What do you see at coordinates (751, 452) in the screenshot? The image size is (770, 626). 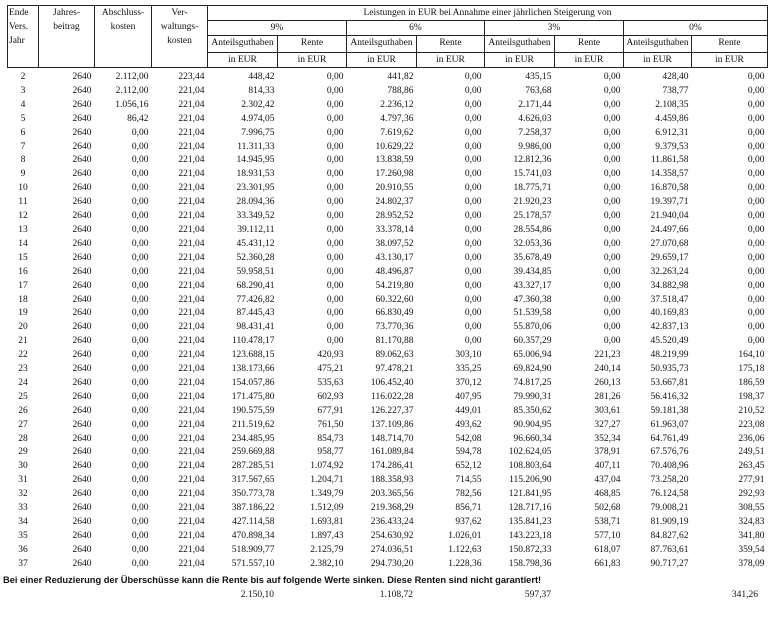 I see `cell-rente-0: 249,51` at bounding box center [751, 452].